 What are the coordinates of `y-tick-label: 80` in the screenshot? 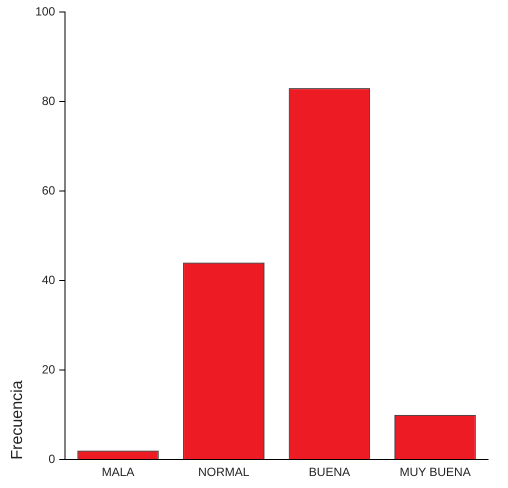 It's located at (49, 101).